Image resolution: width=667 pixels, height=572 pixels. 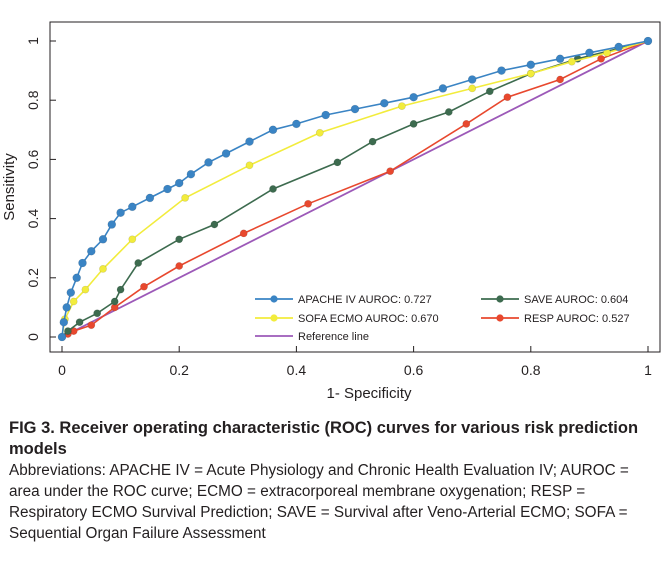 What do you see at coordinates (355, 362) in the screenshot?
I see `x-axis-ticks: 0 0.2 0.4 0.6 0.8 1` at bounding box center [355, 362].